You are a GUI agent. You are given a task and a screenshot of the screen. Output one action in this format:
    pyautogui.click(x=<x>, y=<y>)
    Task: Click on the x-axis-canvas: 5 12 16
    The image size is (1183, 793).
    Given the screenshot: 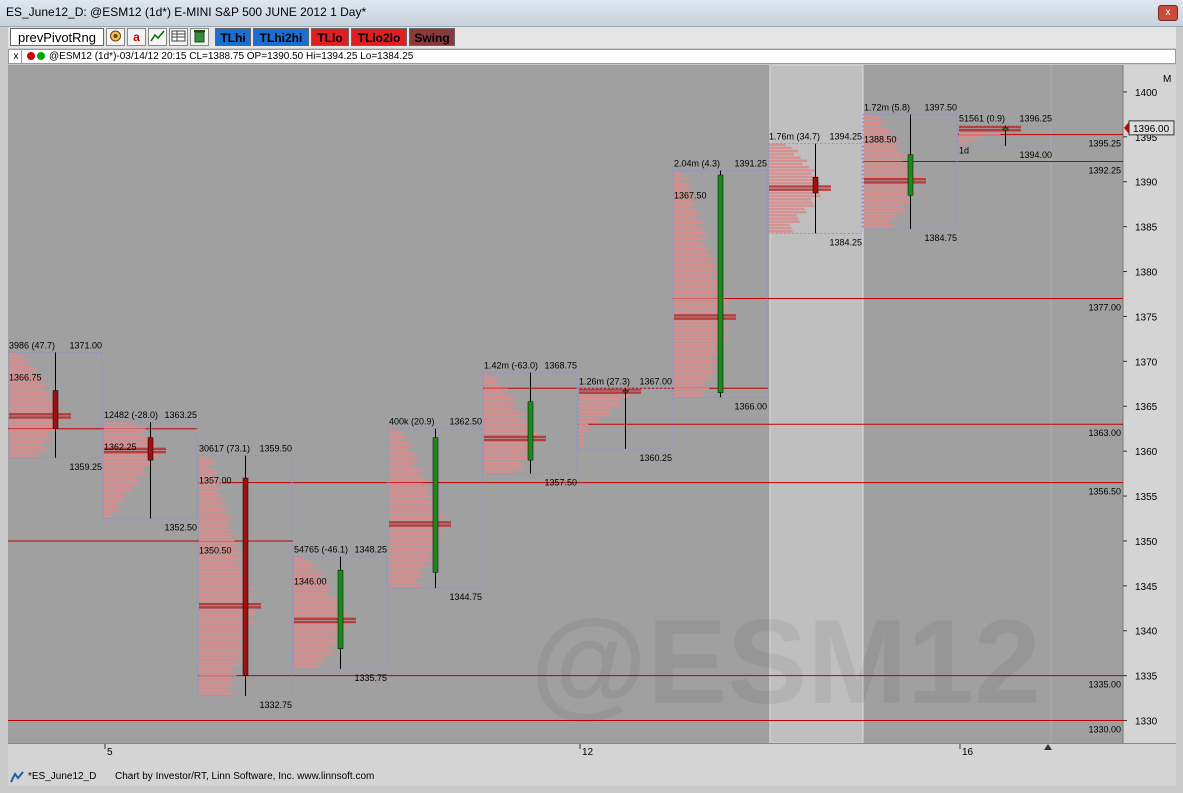 What is the action you would take?
    pyautogui.click(x=578, y=751)
    